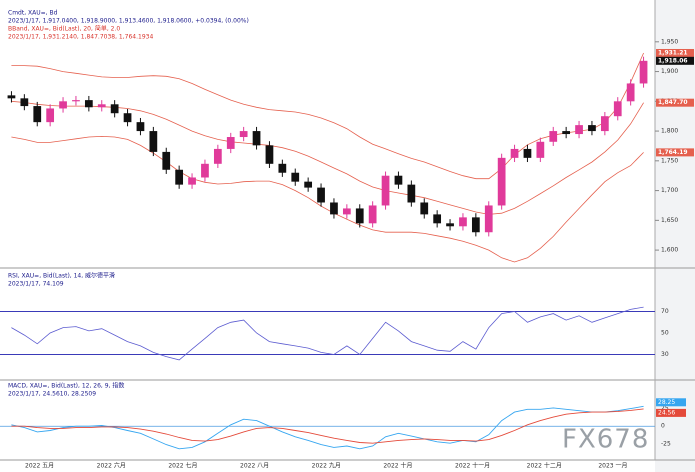 The image size is (695, 472). I want to click on rsi-title: RSI, XAU=, Bid(Last), 14, 威尔德平滑, so click(61, 276).